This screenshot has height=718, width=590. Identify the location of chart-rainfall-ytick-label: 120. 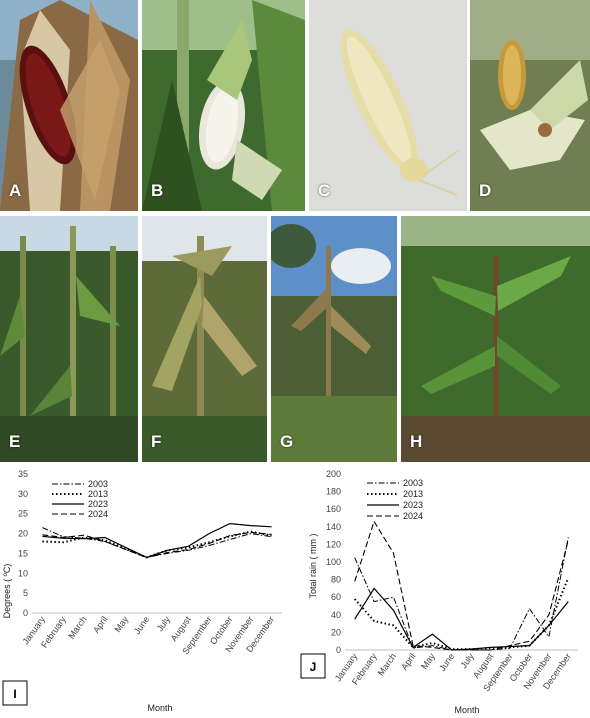
(333, 544).